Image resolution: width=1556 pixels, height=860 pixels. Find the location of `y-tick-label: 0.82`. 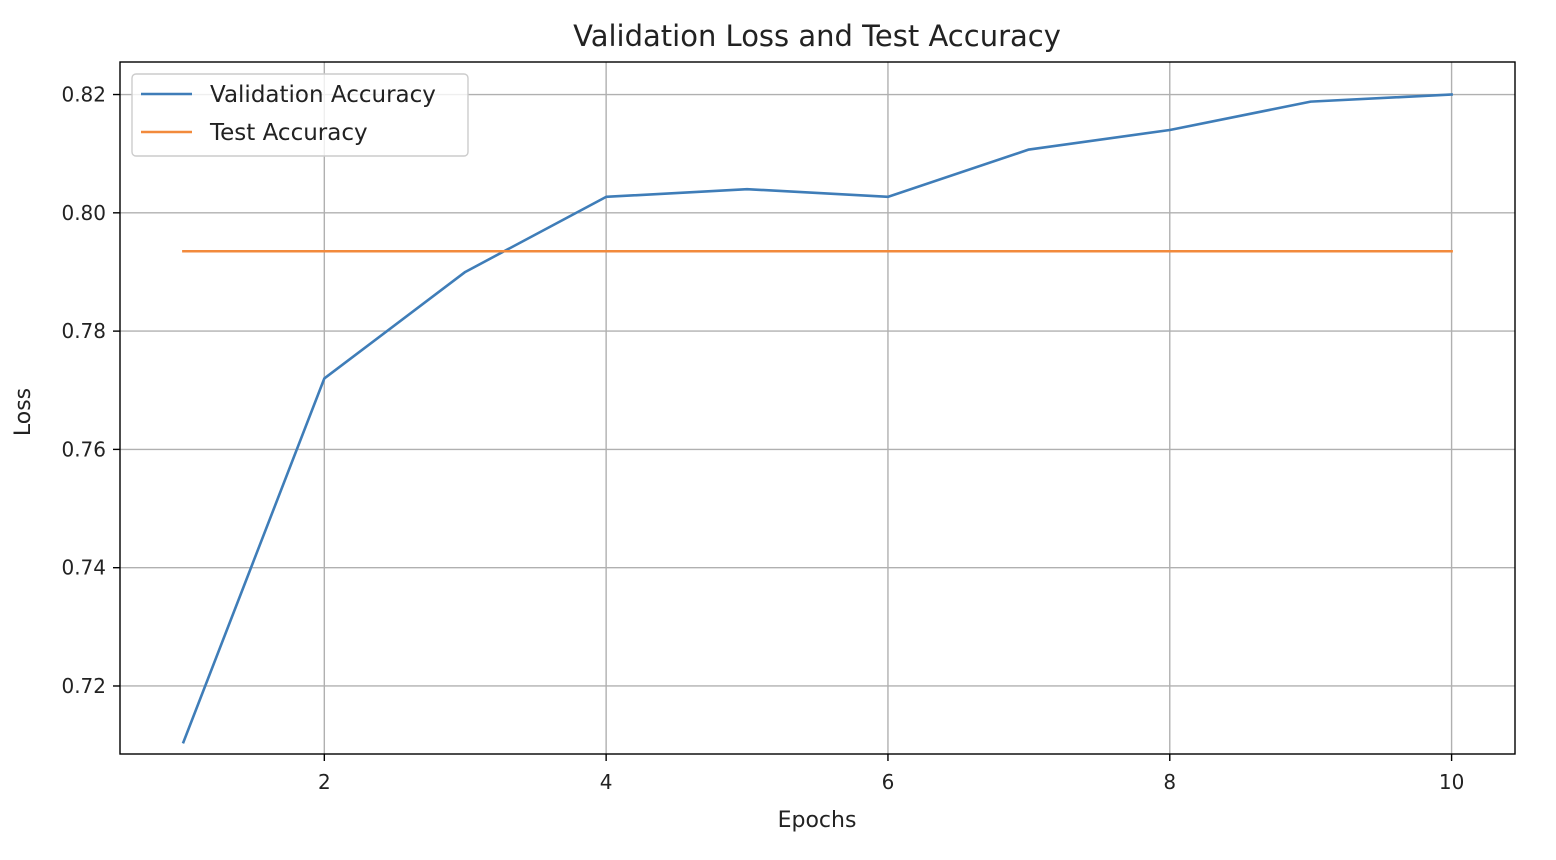

y-tick-label: 0.82 is located at coordinates (83, 95).